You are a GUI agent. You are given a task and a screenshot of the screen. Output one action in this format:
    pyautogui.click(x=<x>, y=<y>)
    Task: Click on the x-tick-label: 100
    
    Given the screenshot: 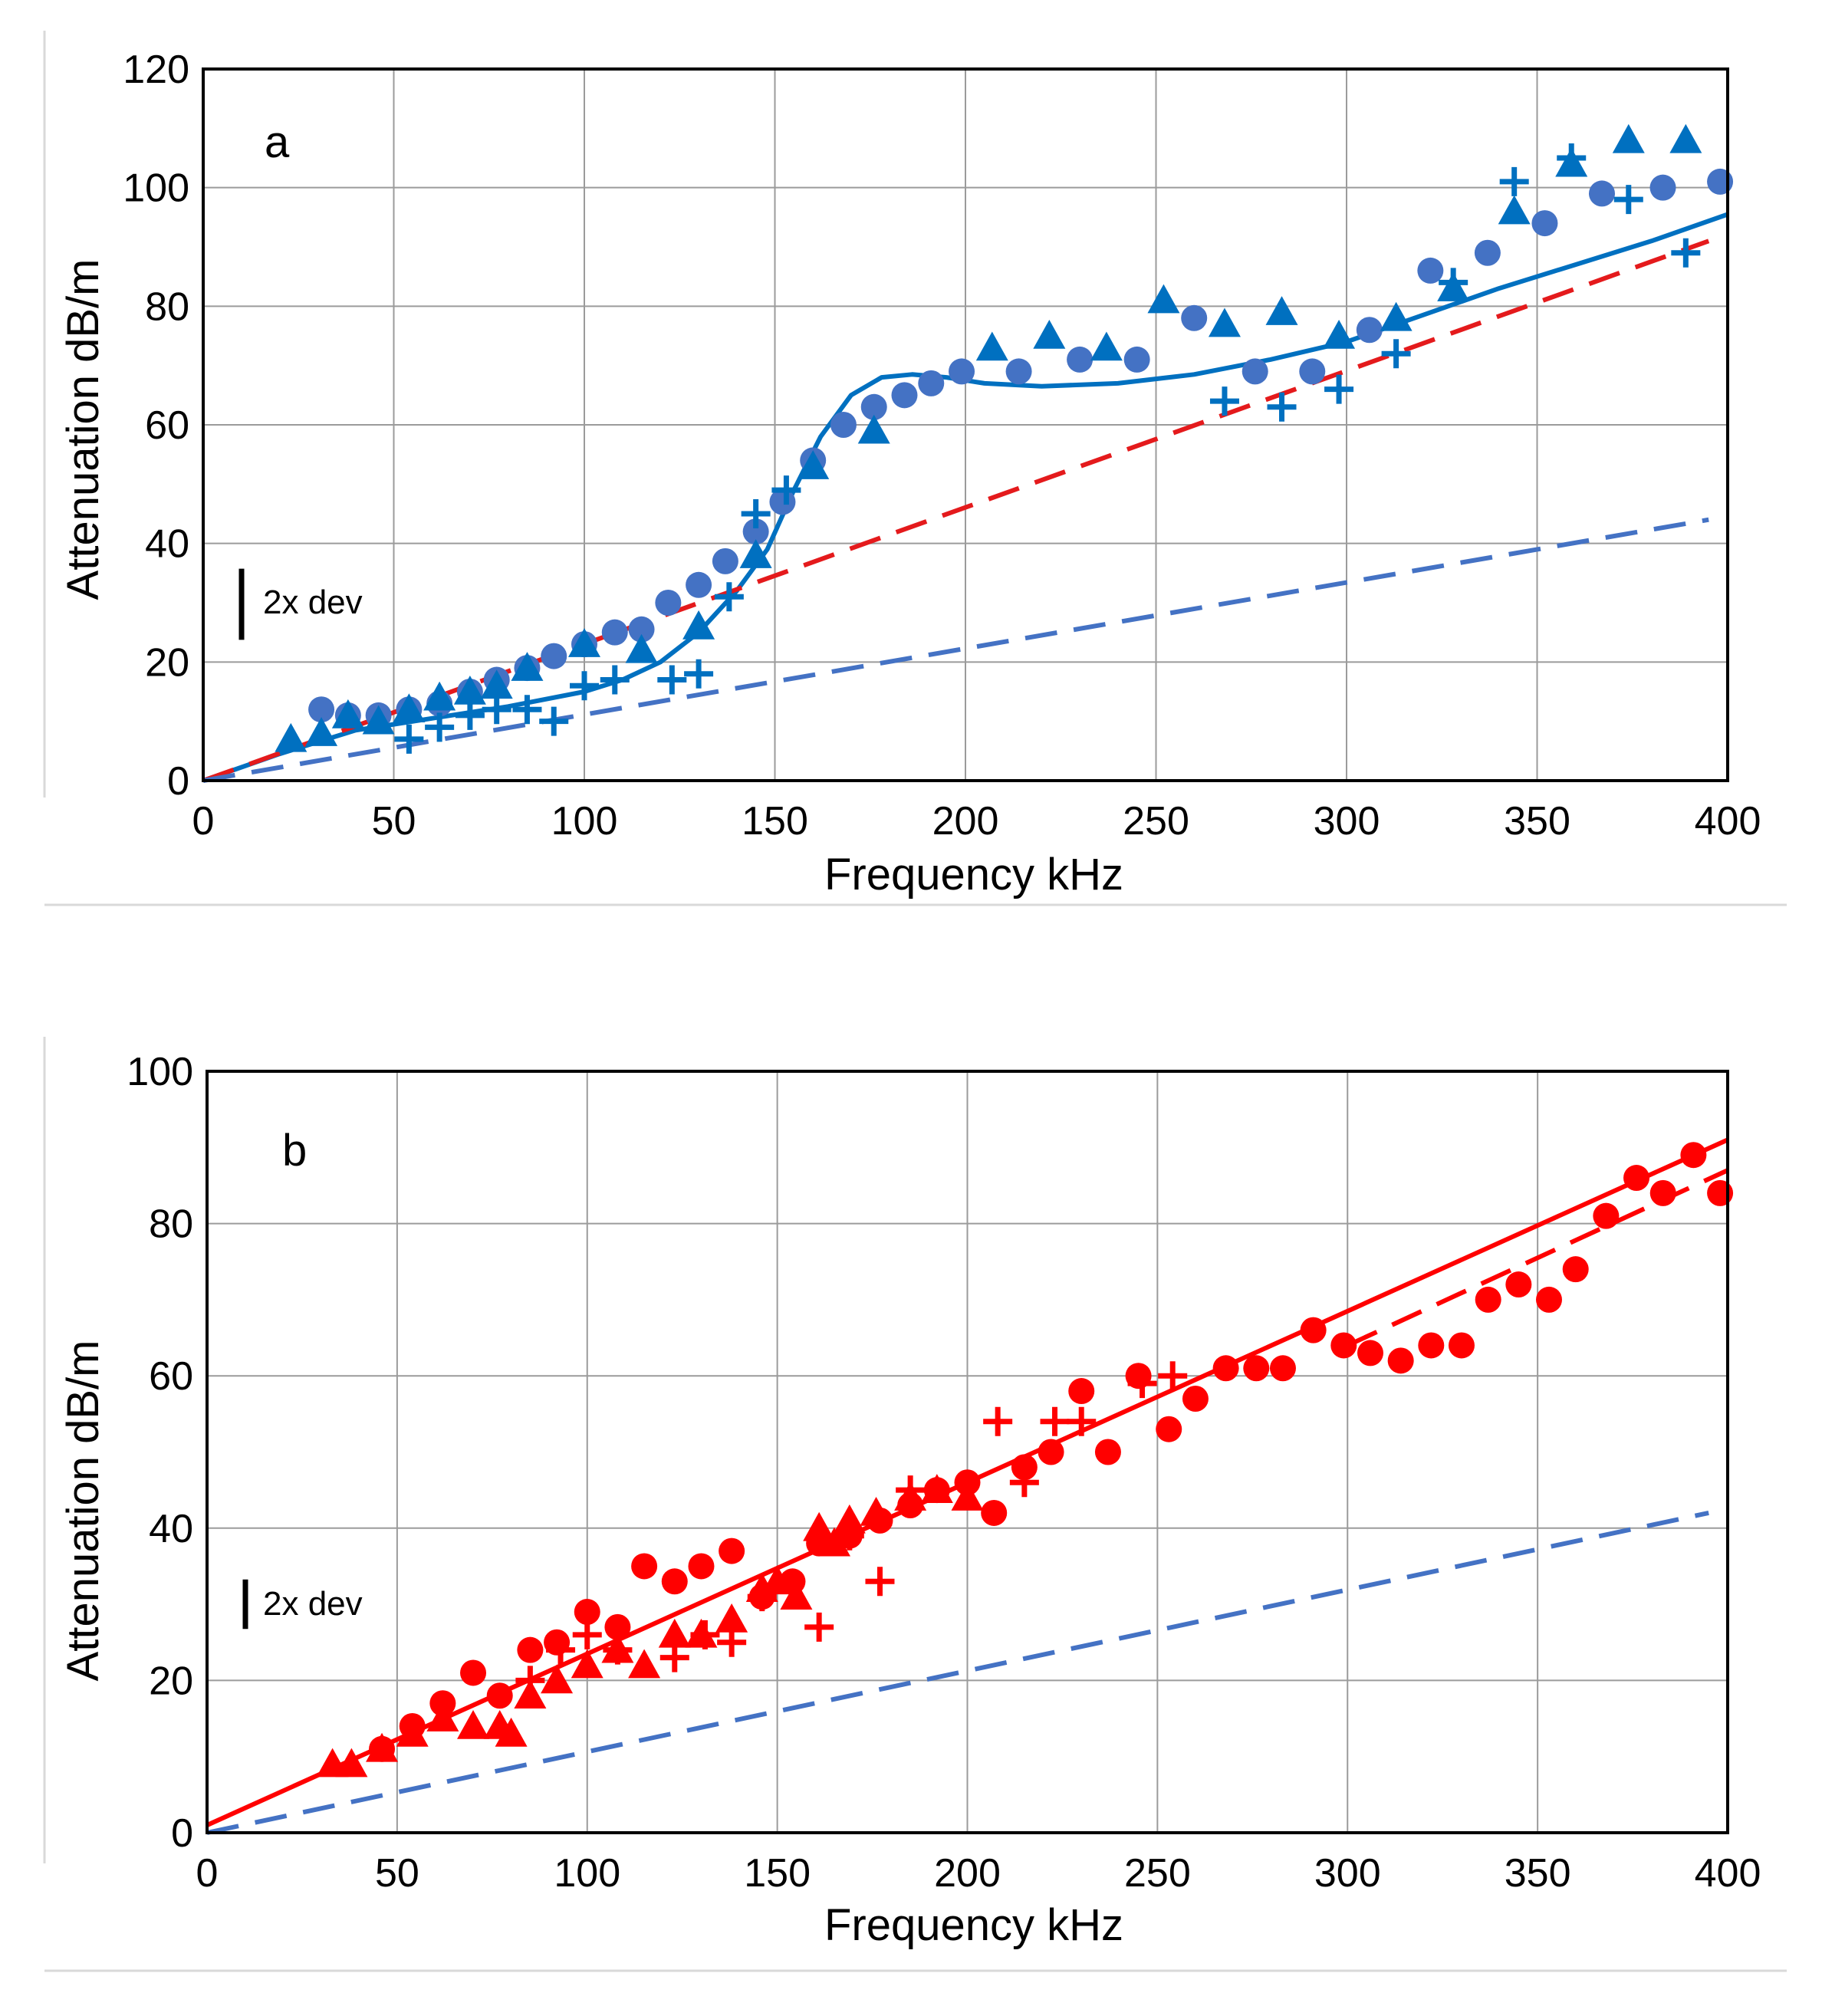 What is the action you would take?
    pyautogui.click(x=587, y=1874)
    